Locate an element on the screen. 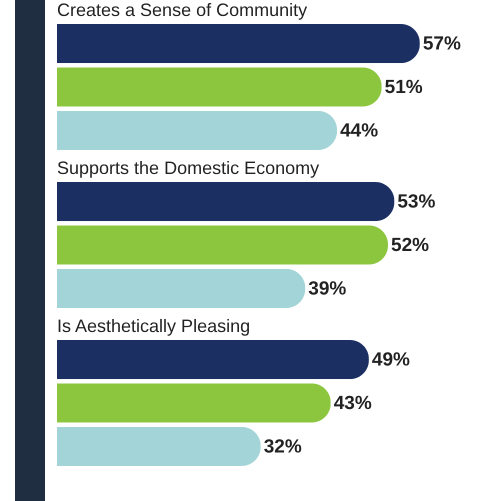 This screenshot has height=501, width=497. data-label: 43% is located at coordinates (353, 403).